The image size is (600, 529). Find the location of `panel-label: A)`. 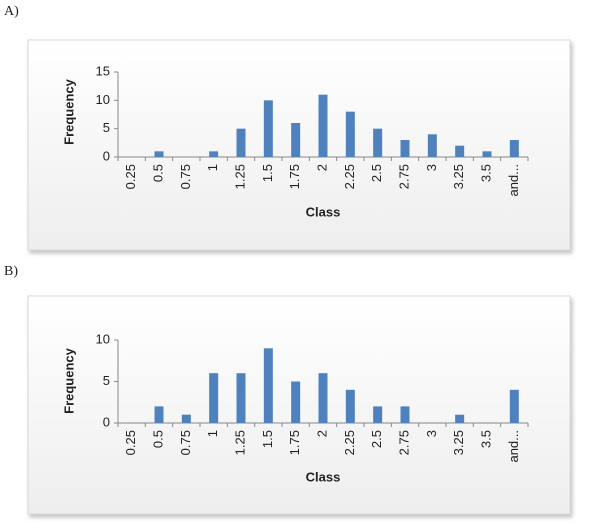

panel-label: A) is located at coordinates (11, 11).